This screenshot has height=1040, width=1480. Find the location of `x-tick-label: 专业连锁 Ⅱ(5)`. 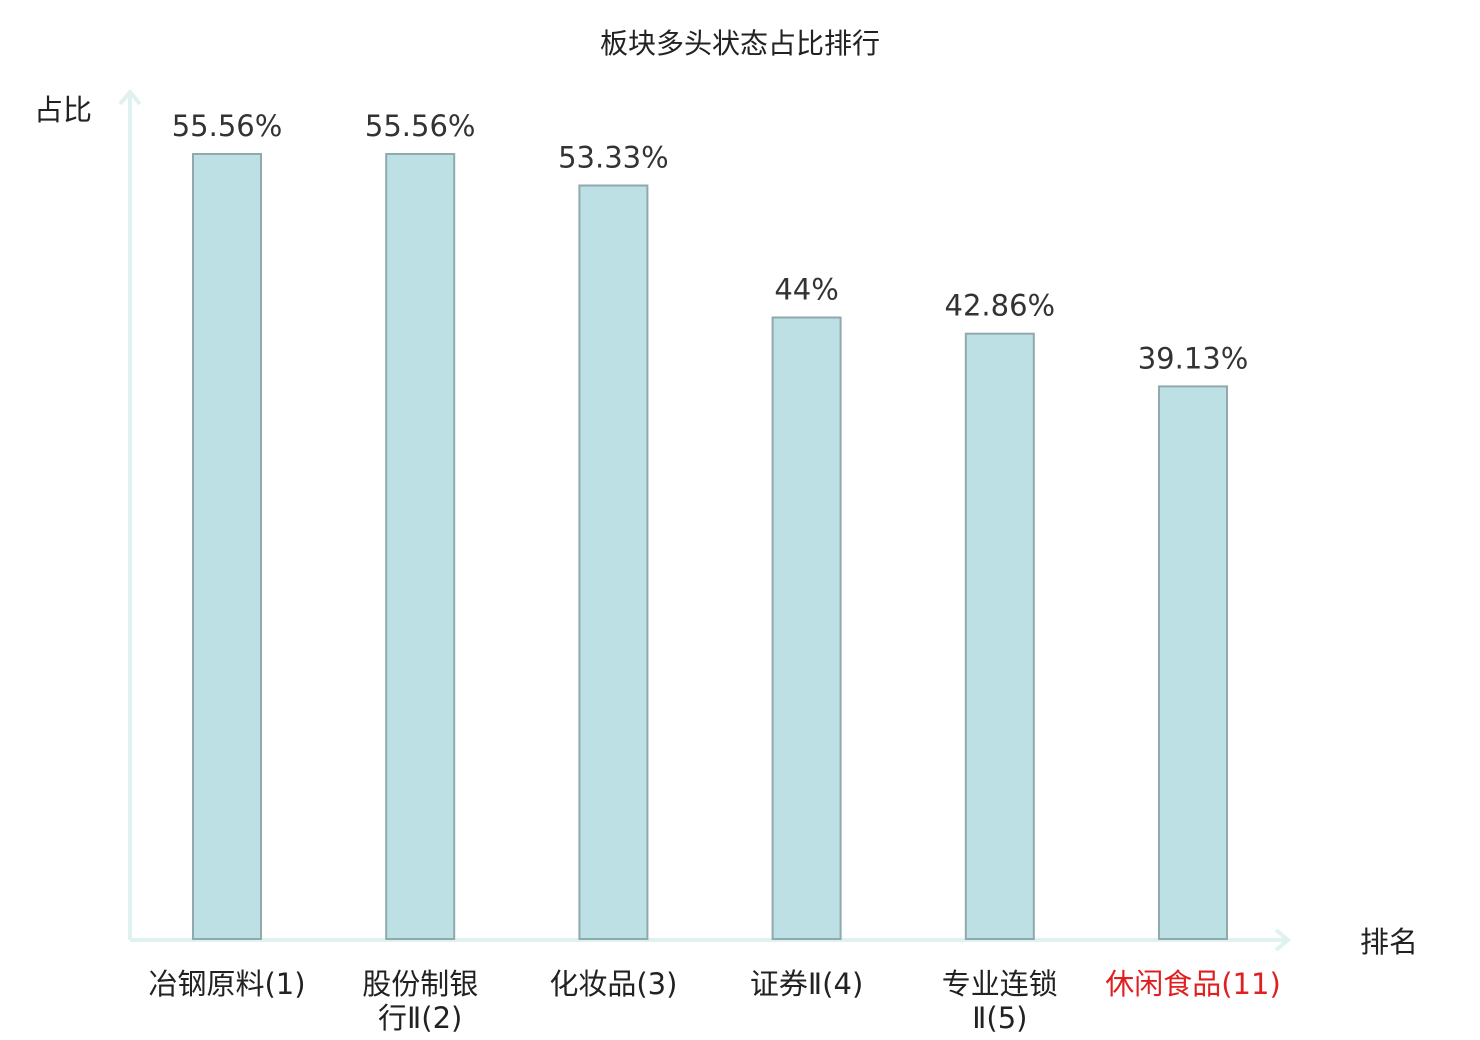

x-tick-label: 专业连锁 Ⅱ(5) is located at coordinates (1000, 1001).